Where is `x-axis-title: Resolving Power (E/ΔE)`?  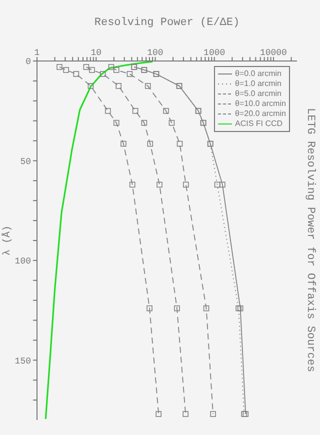 x-axis-title: Resolving Power (E/ΔE) is located at coordinates (167, 22).